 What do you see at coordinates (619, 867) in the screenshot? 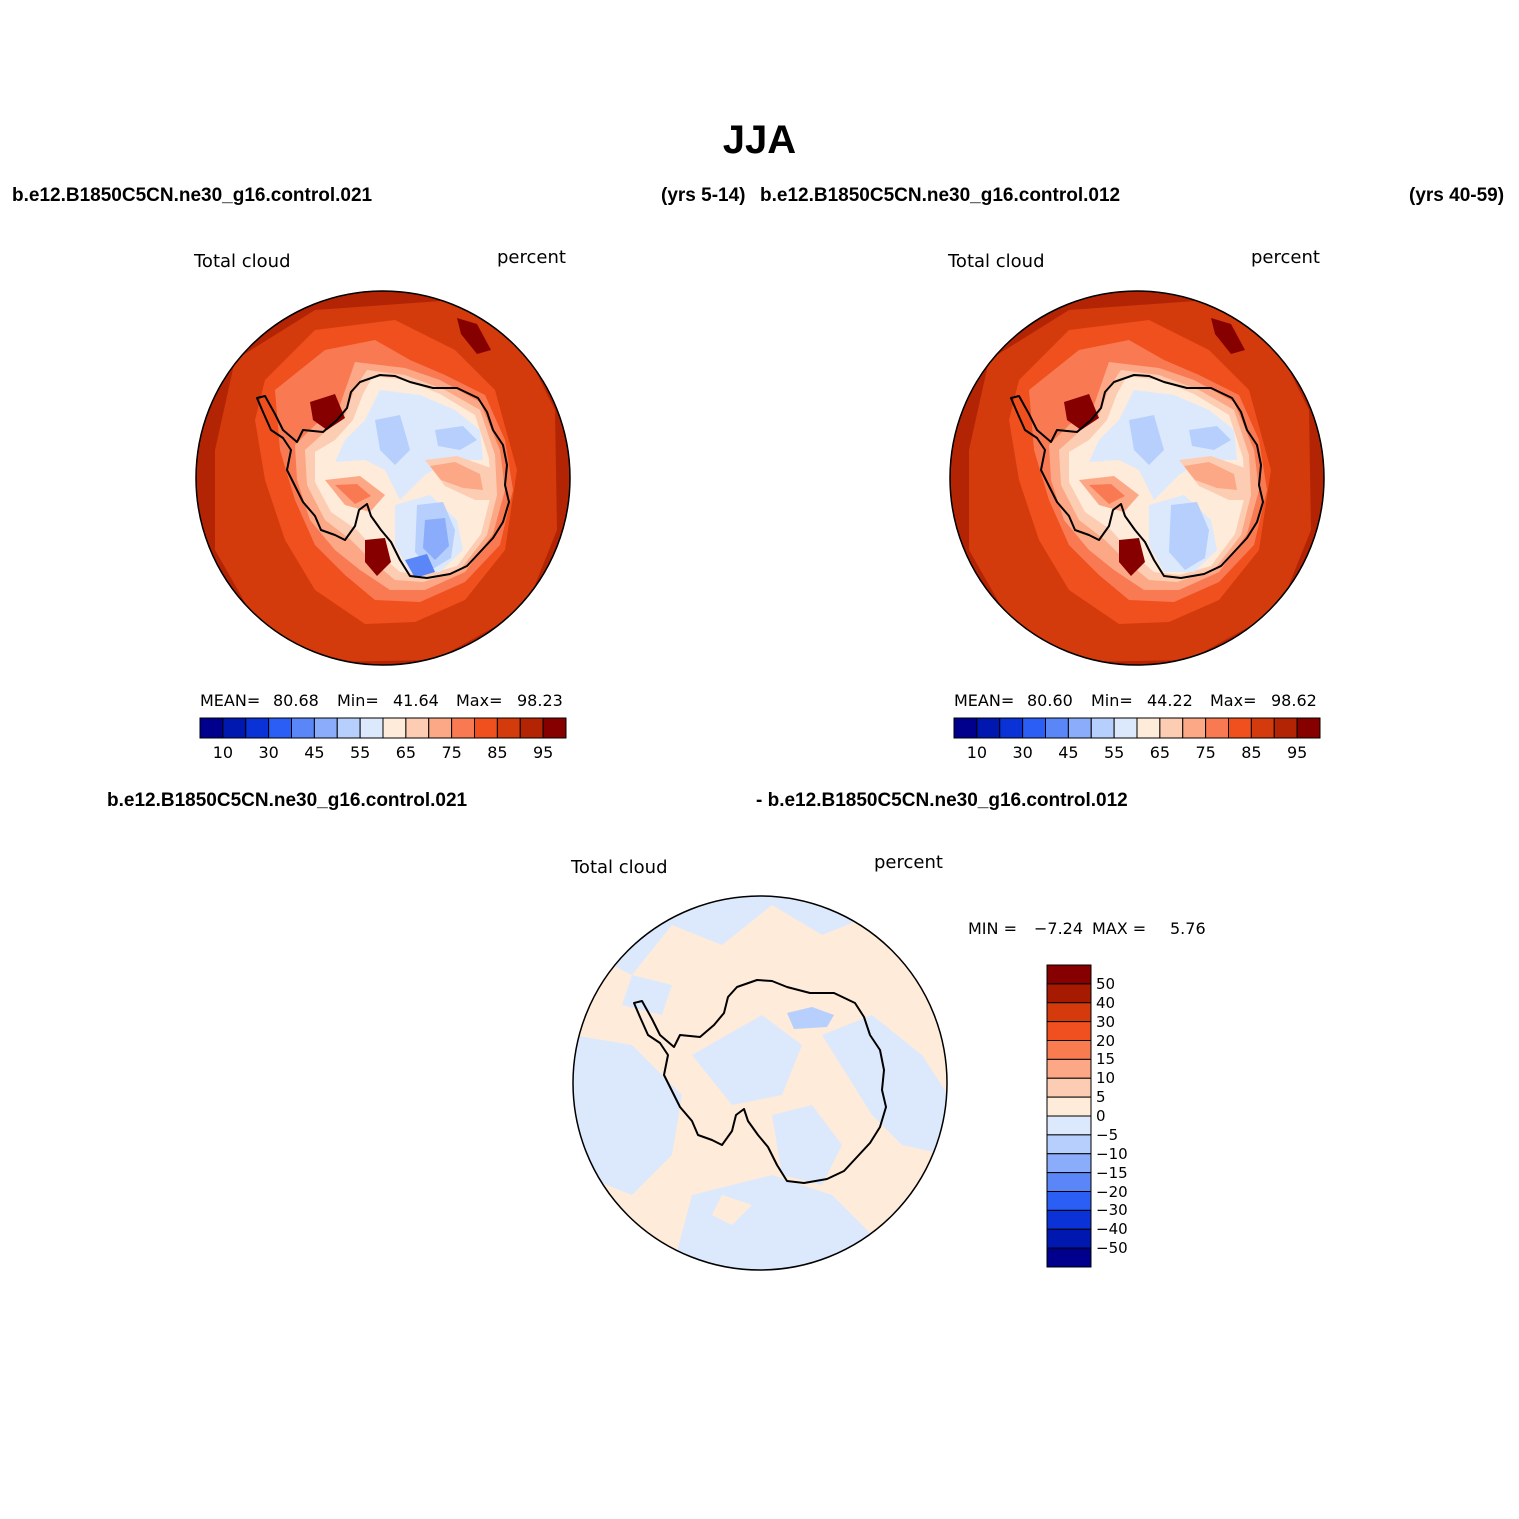
I see `diff-variable: Total cloud` at bounding box center [619, 867].